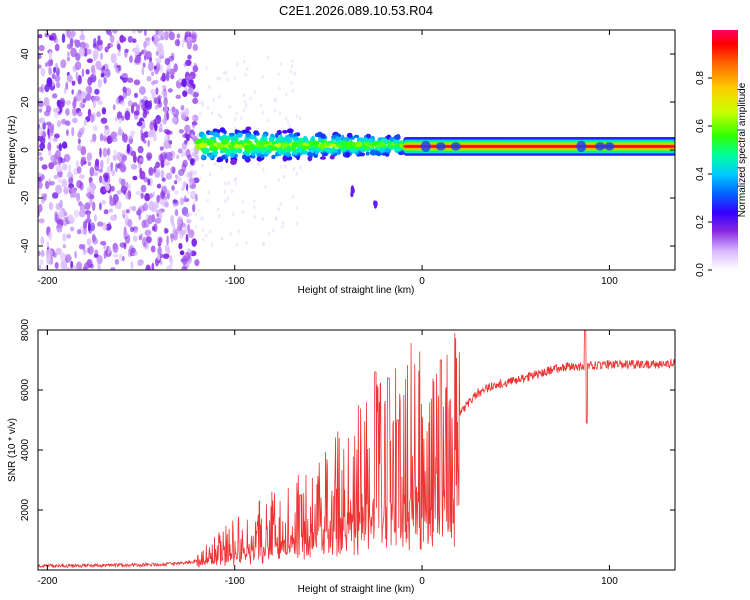 This screenshot has width=750, height=600. What do you see at coordinates (700, 126) in the screenshot?
I see `colorbar-tick-label: 0.6` at bounding box center [700, 126].